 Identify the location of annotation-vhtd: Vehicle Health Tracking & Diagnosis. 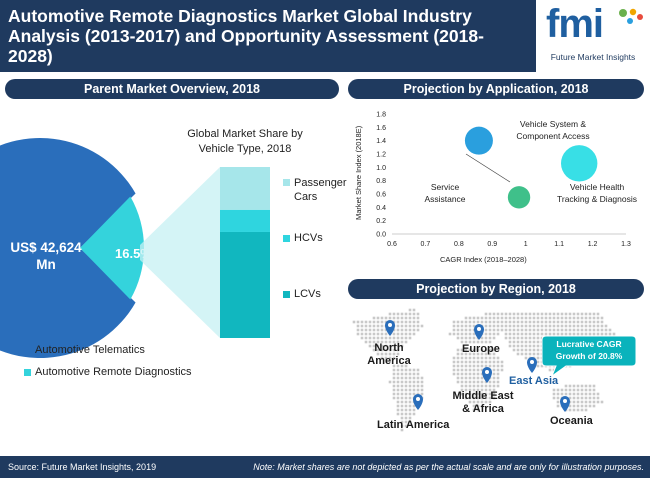
(597, 193).